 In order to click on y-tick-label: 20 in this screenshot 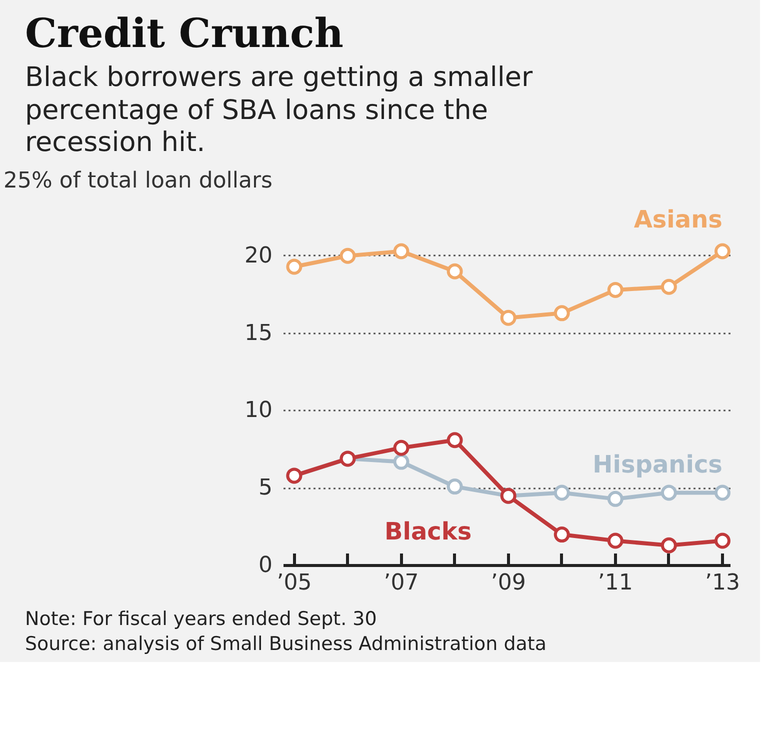, I will do `click(258, 256)`.